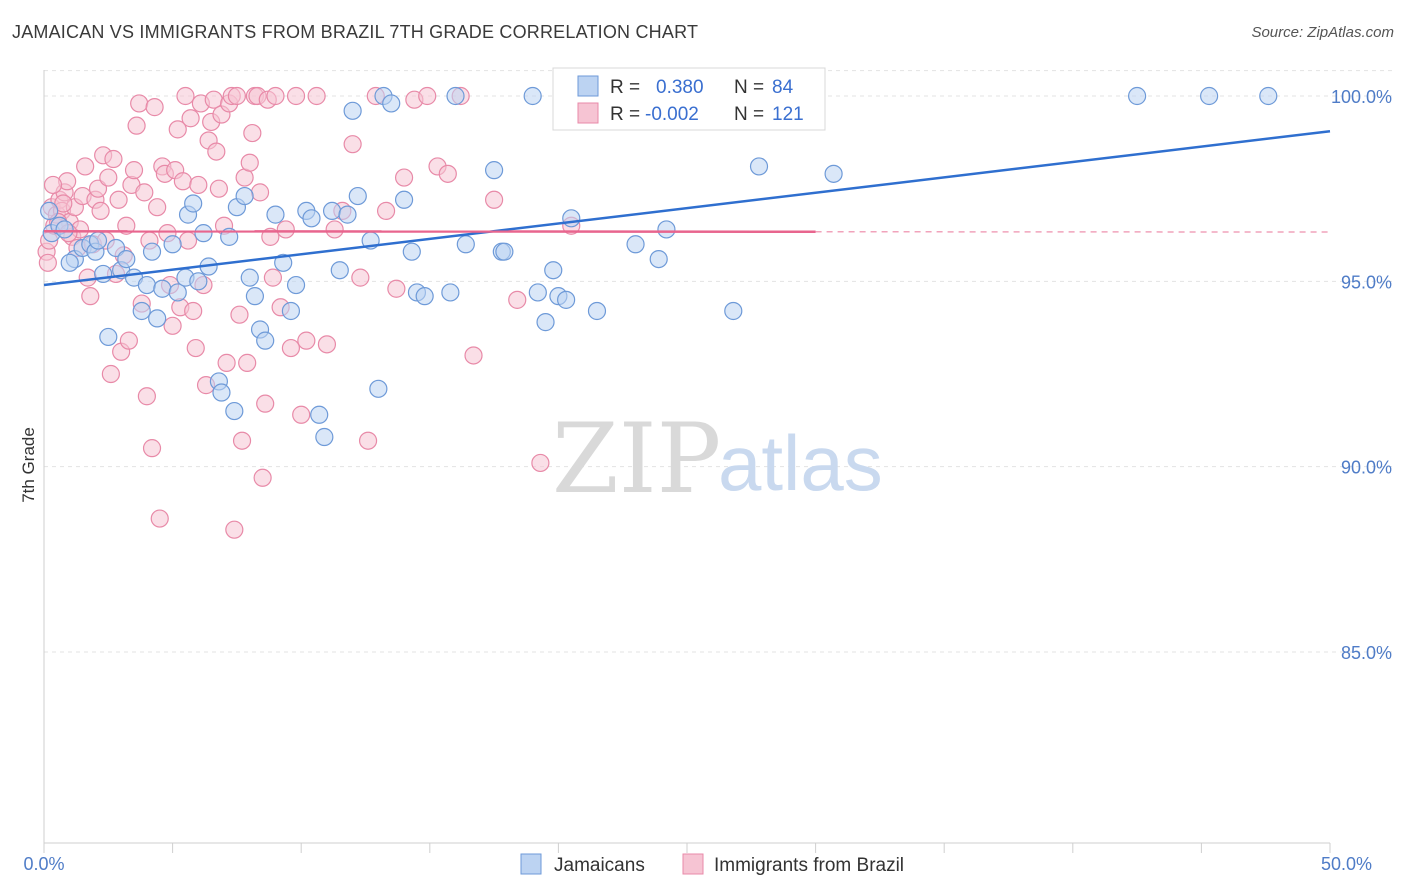 The height and width of the screenshot is (892, 1406). Describe the element at coordinates (43, 864) in the screenshot. I see `x-tick-label: 0.0%` at that location.